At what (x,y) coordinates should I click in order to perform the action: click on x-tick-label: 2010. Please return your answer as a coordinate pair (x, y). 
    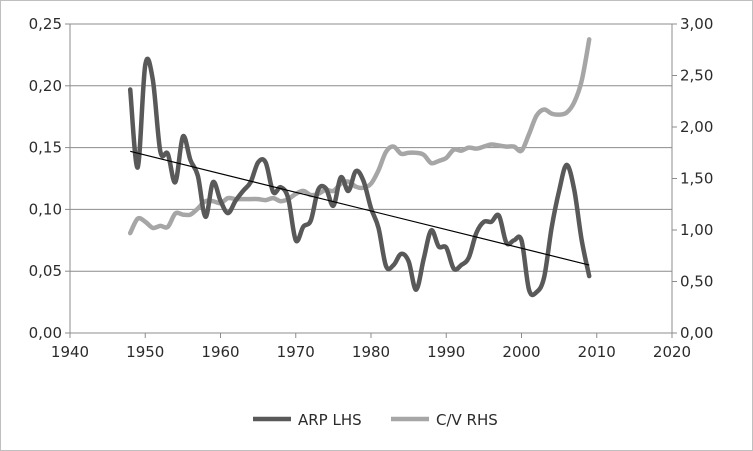
    Looking at the image, I should click on (597, 352).